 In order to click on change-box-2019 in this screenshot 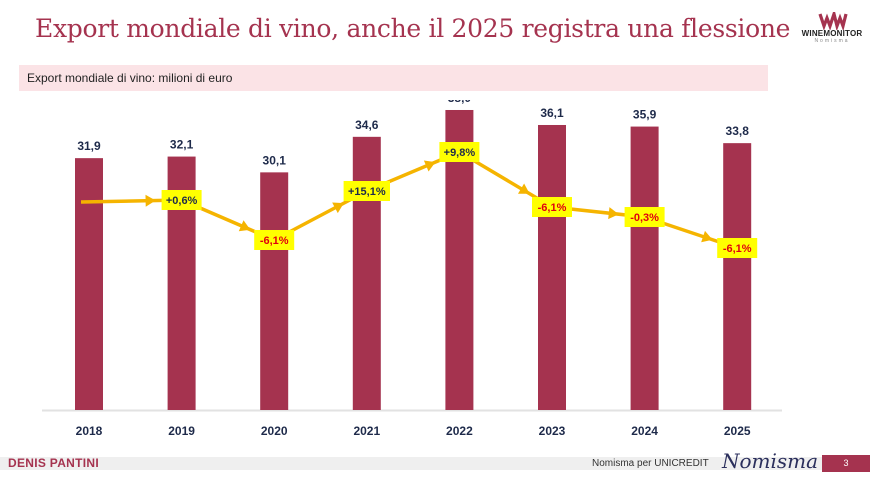, I will do `click(181, 200)`.